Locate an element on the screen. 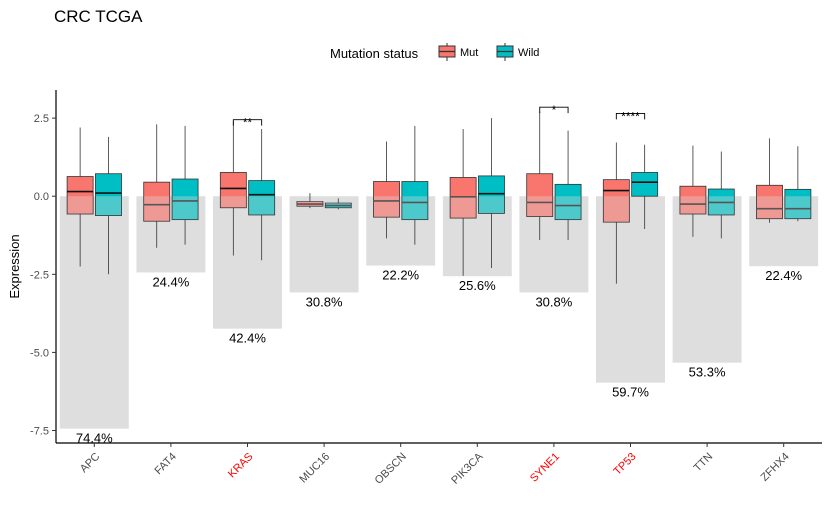 The width and height of the screenshot is (832, 516). mutation-percent-label-fat4: 24.4% is located at coordinates (170, 281).